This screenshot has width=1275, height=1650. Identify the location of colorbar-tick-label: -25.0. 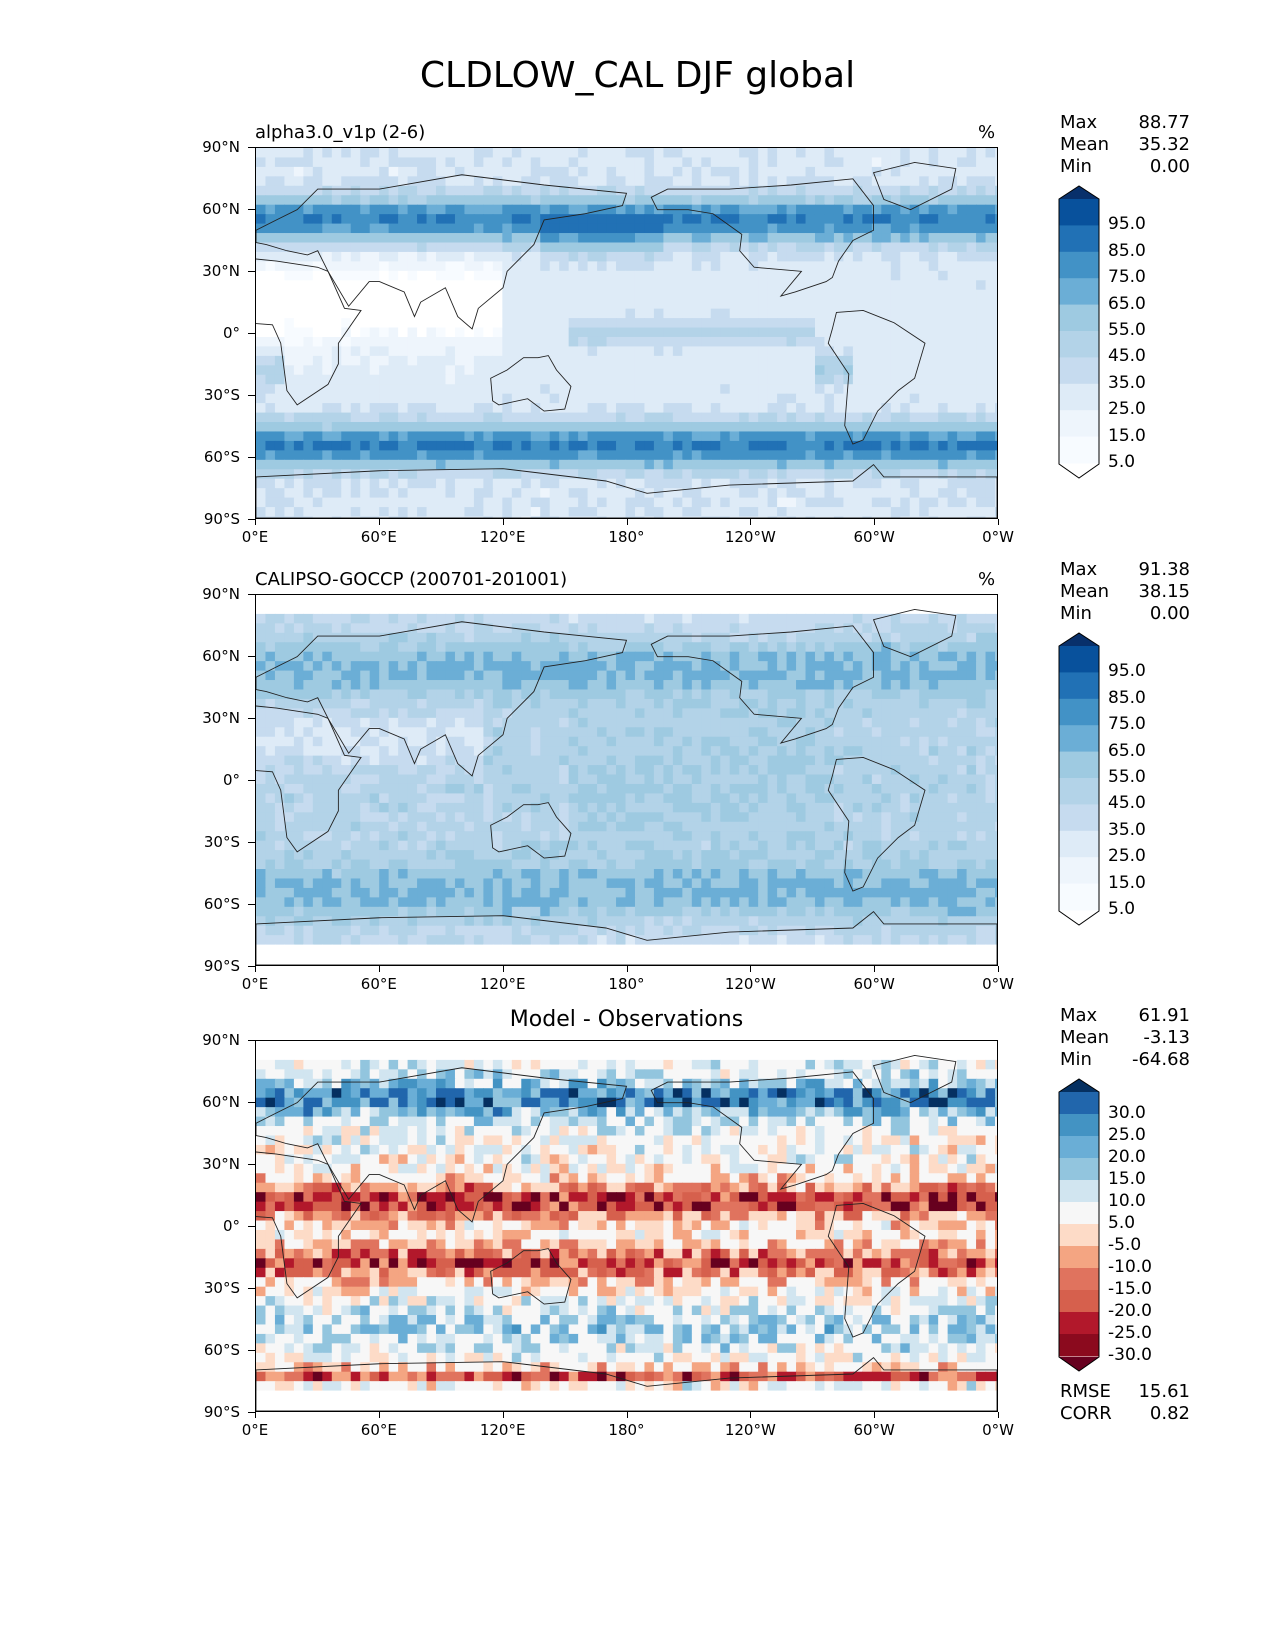
(1130, 1333).